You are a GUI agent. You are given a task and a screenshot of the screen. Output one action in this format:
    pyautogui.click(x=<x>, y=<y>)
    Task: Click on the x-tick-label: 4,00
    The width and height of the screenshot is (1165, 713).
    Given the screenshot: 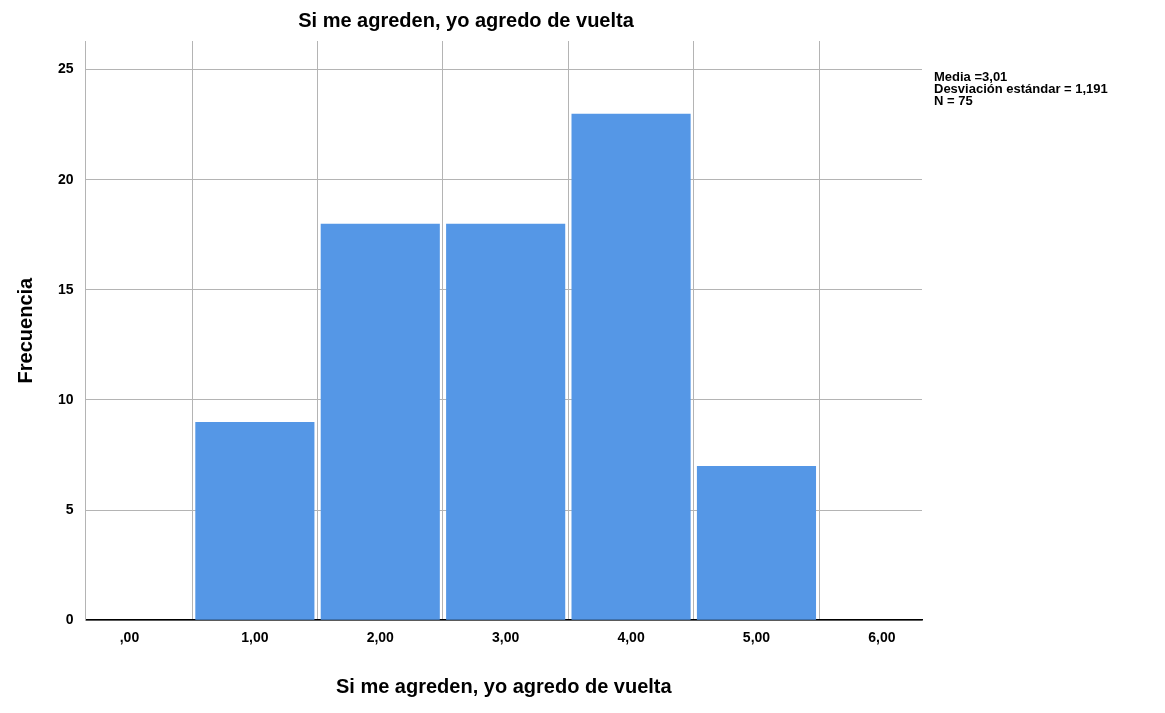 What is the action you would take?
    pyautogui.click(x=631, y=637)
    